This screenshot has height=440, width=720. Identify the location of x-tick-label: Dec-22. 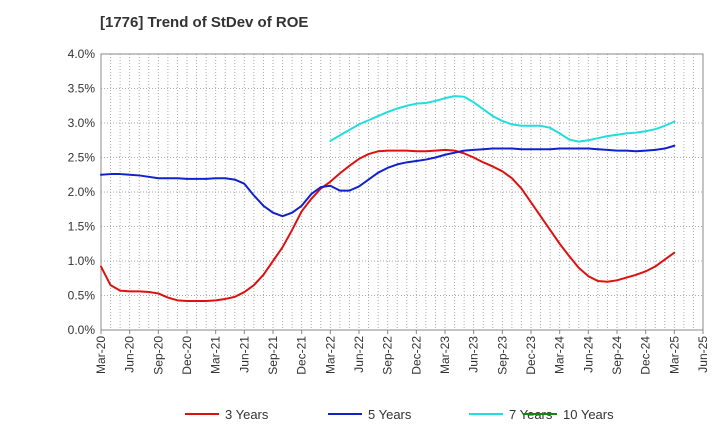
(416, 355).